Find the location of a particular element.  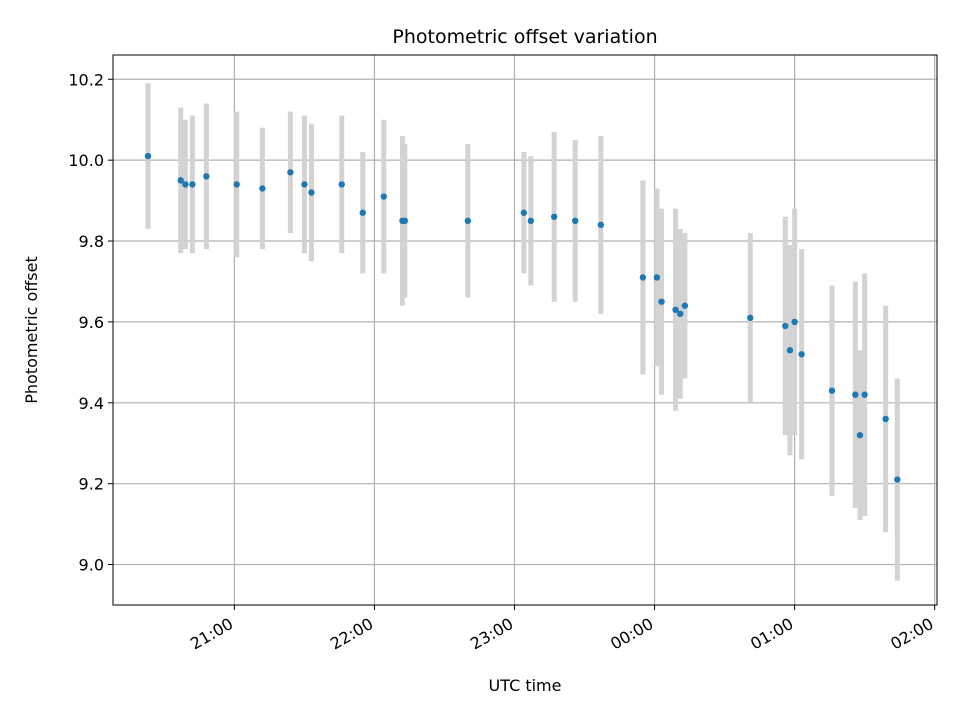

y-tick-label: 9.4 is located at coordinates (91, 403).